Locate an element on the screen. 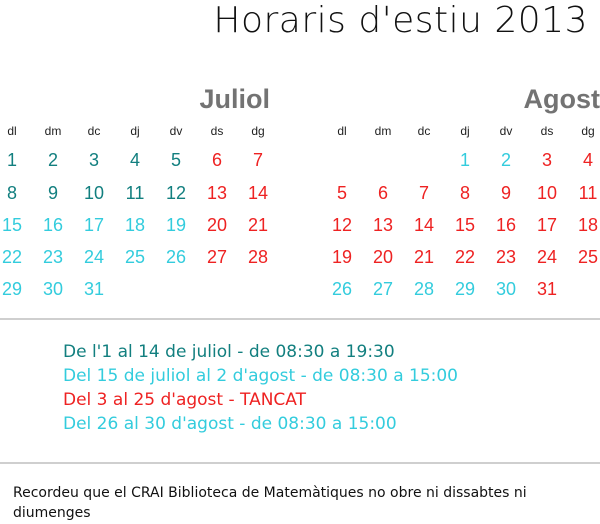 The width and height of the screenshot is (600, 524). legend-line: Del 26 al 30 d'agost - de 08:30 a 15:00 is located at coordinates (230, 424).